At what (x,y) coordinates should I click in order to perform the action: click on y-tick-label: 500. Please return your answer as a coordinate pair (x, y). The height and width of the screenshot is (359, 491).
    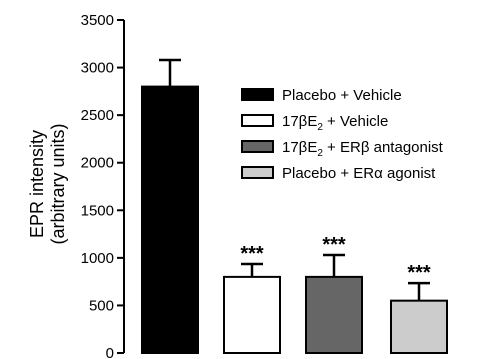
    Looking at the image, I should click on (101, 305).